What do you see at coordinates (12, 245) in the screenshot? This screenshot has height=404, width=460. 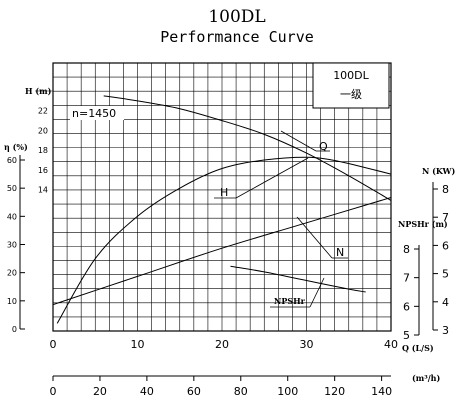 I see `eff-tick-label: 30` at bounding box center [12, 245].